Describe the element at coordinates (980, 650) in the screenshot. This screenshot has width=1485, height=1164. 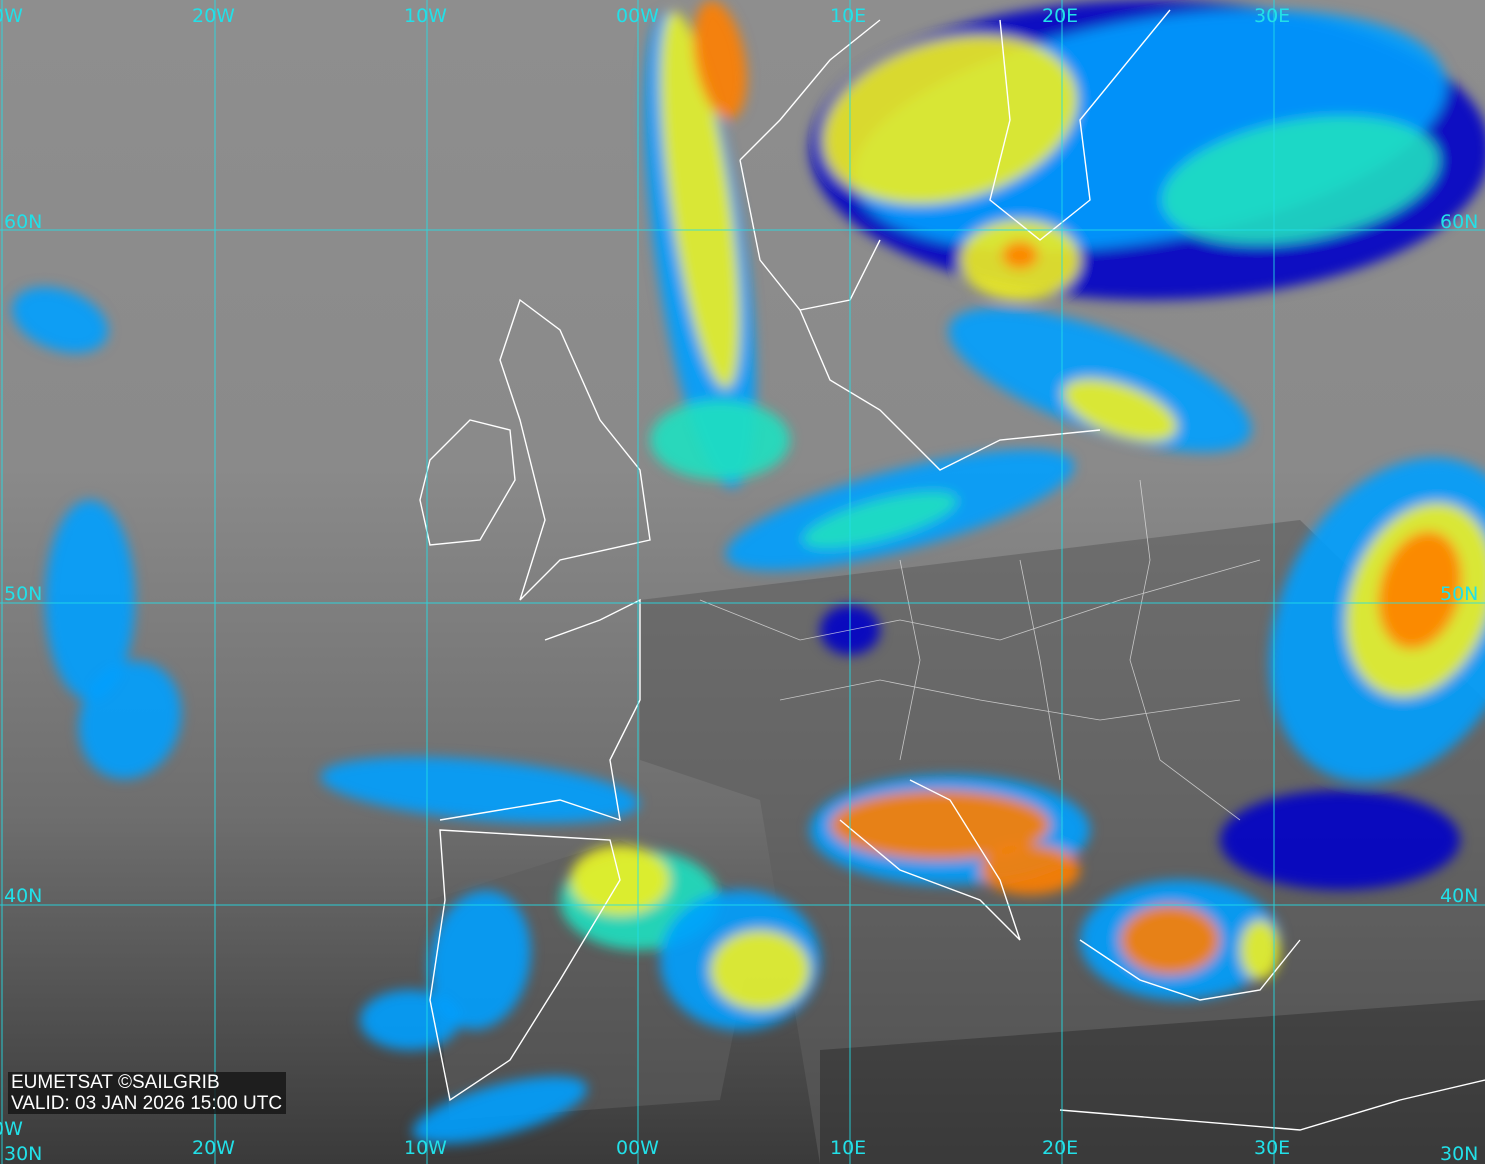
I see `borders` at that location.